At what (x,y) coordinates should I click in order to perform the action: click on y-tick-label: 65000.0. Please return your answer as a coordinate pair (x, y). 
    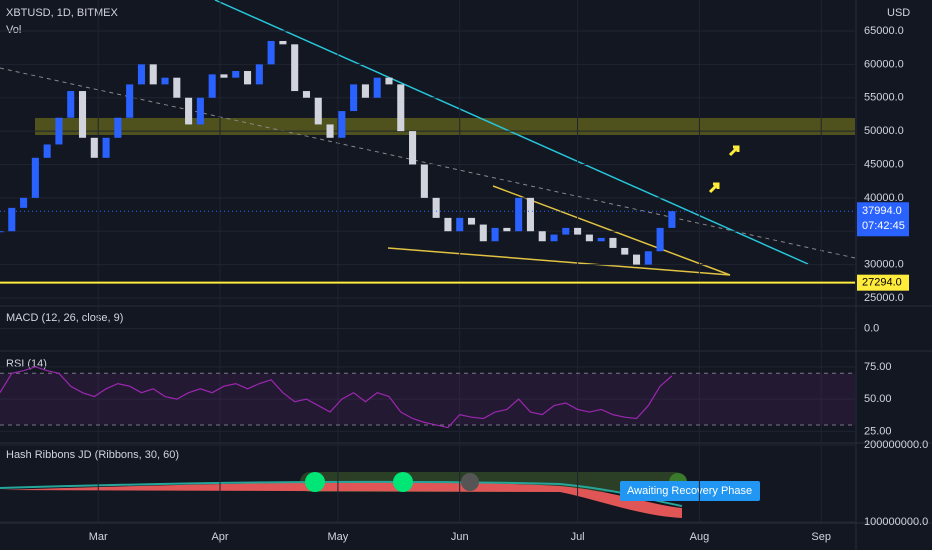
    Looking at the image, I should click on (884, 31).